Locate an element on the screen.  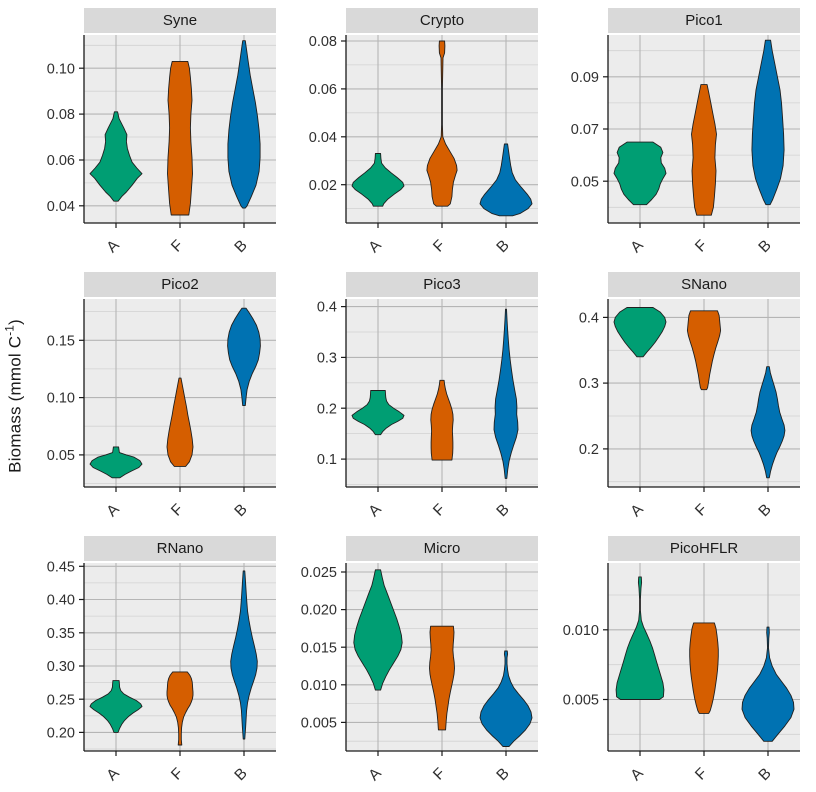
facet-crypto: Crypto 0.02 0.04 0.06 0.08 A F B is located at coordinates (423, 132).